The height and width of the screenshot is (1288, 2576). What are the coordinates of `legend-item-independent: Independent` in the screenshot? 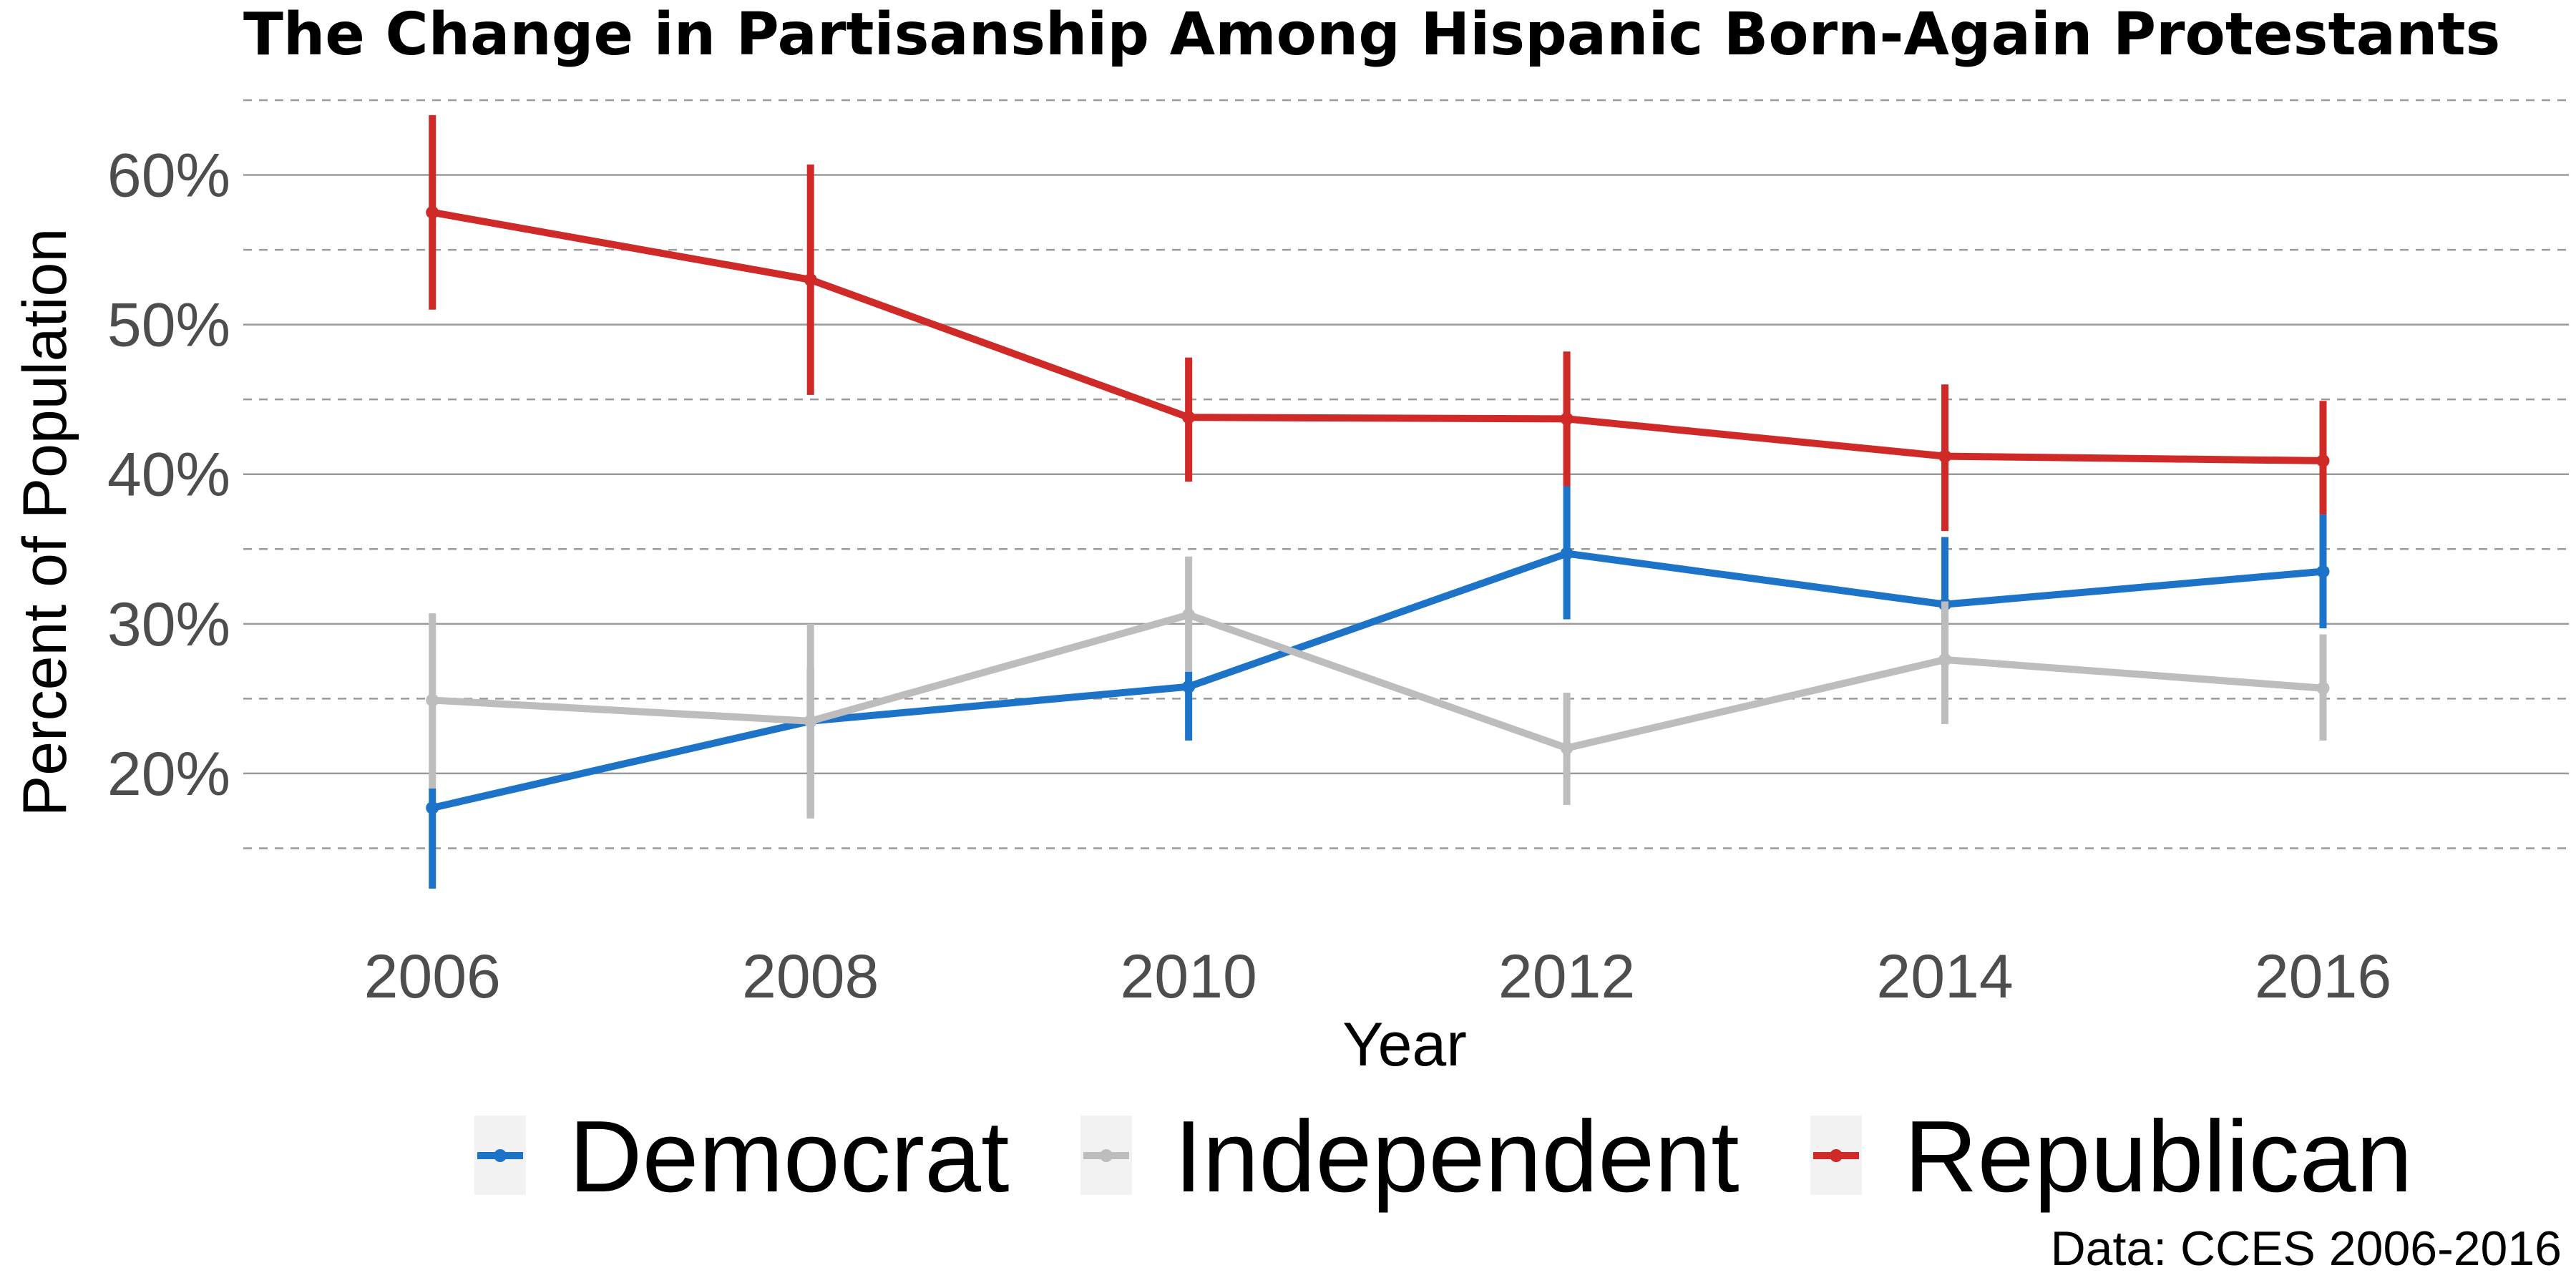 It's located at (1410, 1157).